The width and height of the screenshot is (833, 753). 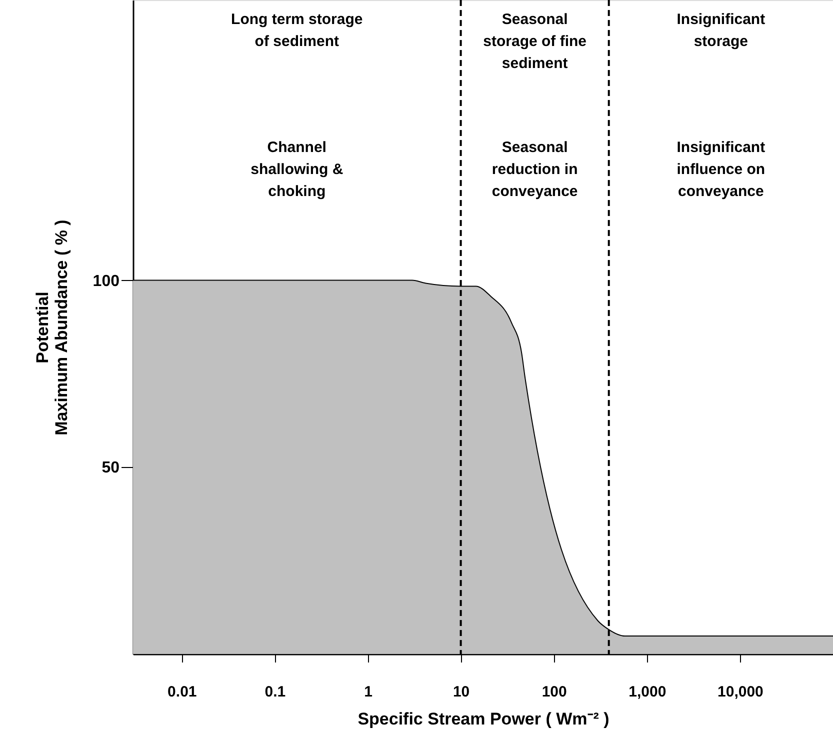 I want to click on annotation: Seasonal reduction in conveyance, so click(x=535, y=169).